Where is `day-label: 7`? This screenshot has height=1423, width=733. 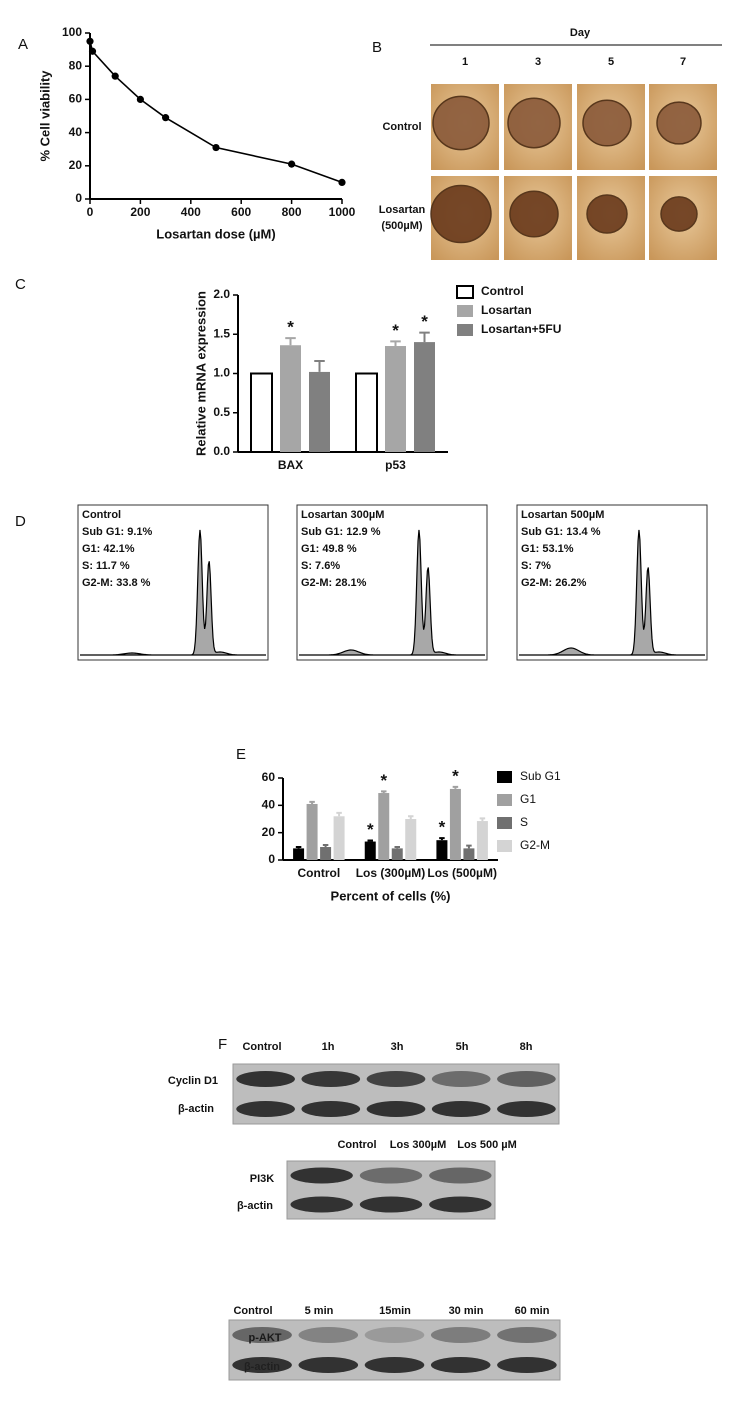 day-label: 7 is located at coordinates (683, 62).